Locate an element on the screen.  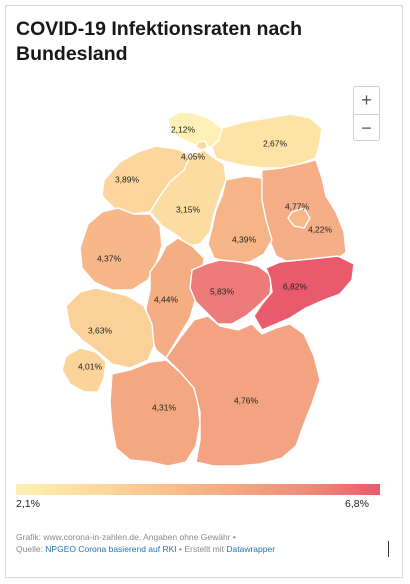
legend-max-label: 6,8% is located at coordinates (357, 504).